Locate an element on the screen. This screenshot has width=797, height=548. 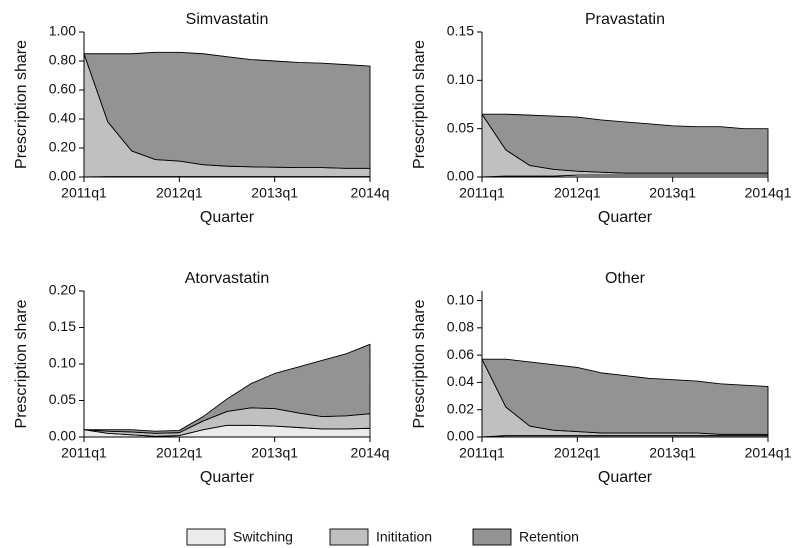
y-tick-label: 0.40 is located at coordinates (62, 118).